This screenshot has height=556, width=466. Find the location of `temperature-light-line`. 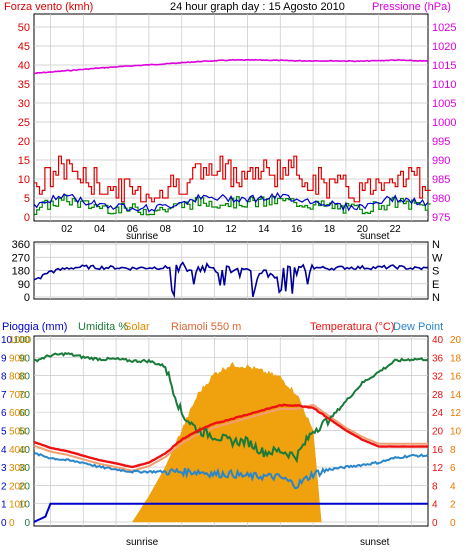

temperature-light-line is located at coordinates (230, 437).